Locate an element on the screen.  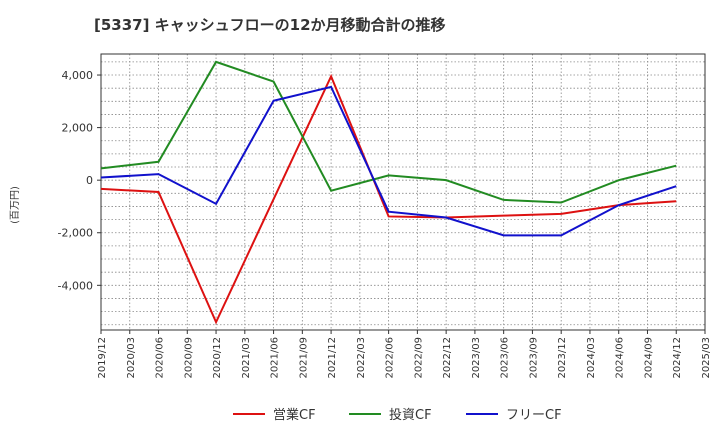
y-tick-label: -4,000 is located at coordinates (75, 285).